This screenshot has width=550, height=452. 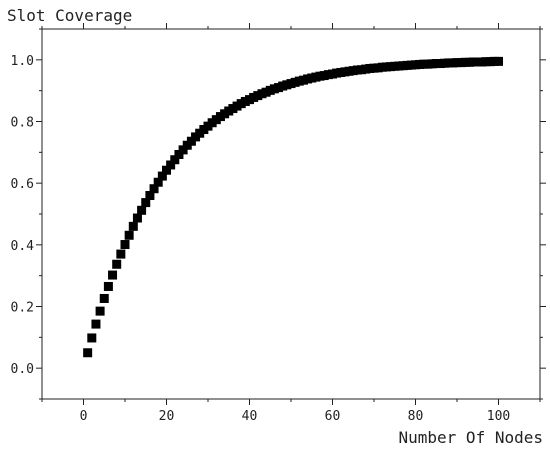 I want to click on y-tick-label: 0.6, so click(x=22, y=184).